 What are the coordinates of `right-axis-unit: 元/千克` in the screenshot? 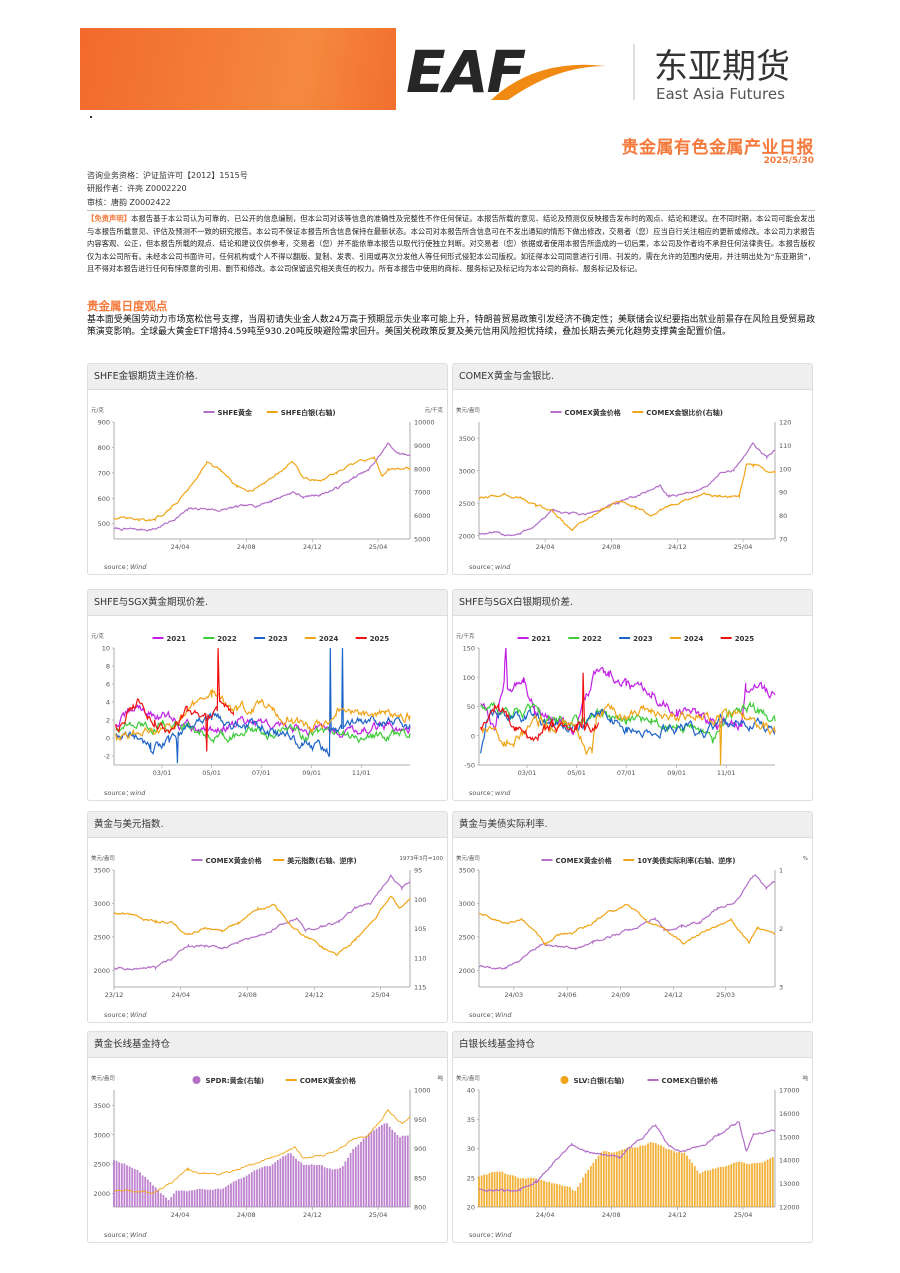 It's located at (434, 410).